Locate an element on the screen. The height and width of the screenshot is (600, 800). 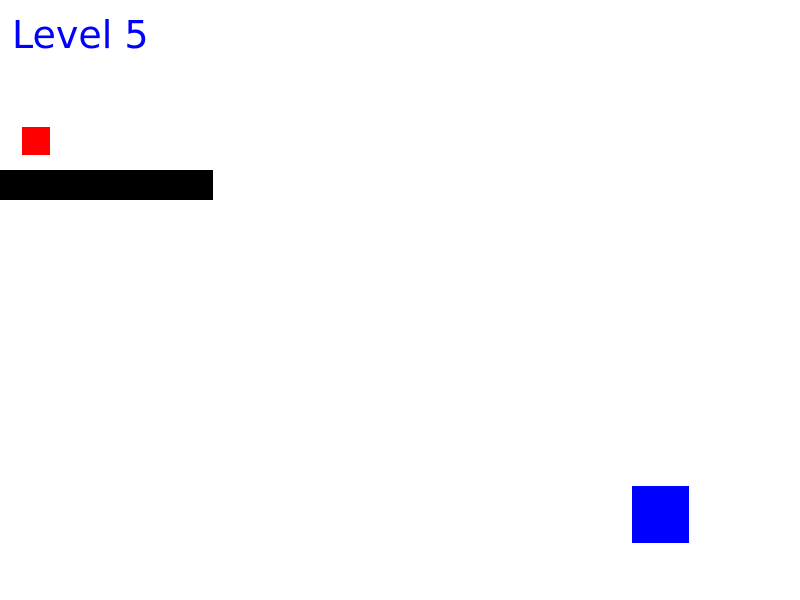
platform-bar is located at coordinates (106, 185).